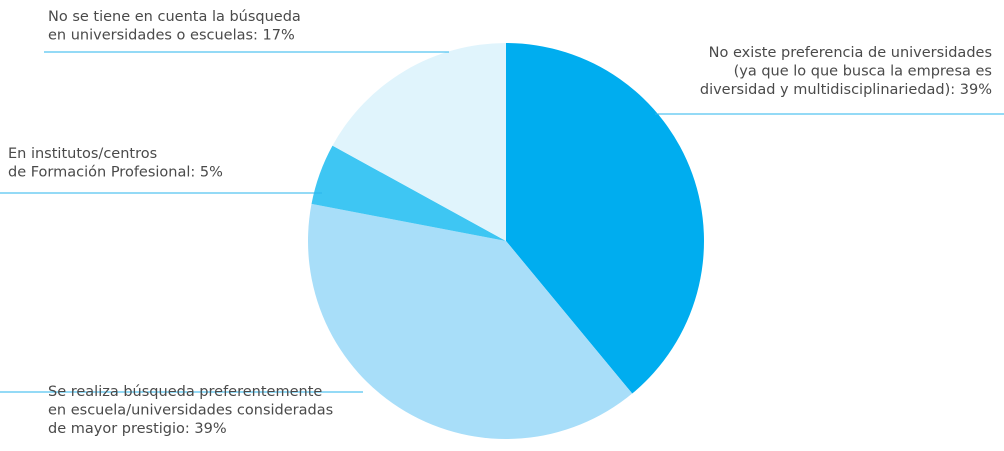 This screenshot has width=1004, height=451. What do you see at coordinates (115, 173) in the screenshot?
I see `slice-label-line: de Formación Profesional: 5%` at bounding box center [115, 173].